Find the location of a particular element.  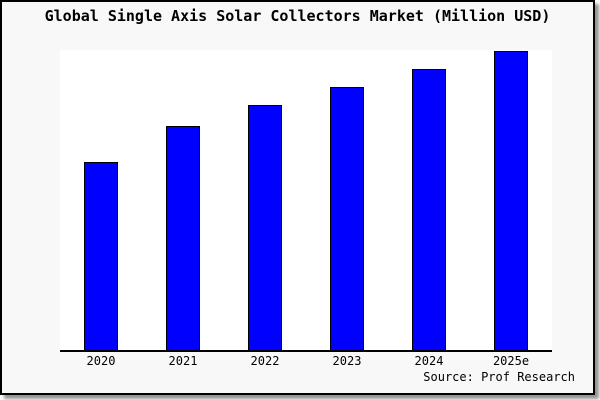

bar-2020 is located at coordinates (101, 256).